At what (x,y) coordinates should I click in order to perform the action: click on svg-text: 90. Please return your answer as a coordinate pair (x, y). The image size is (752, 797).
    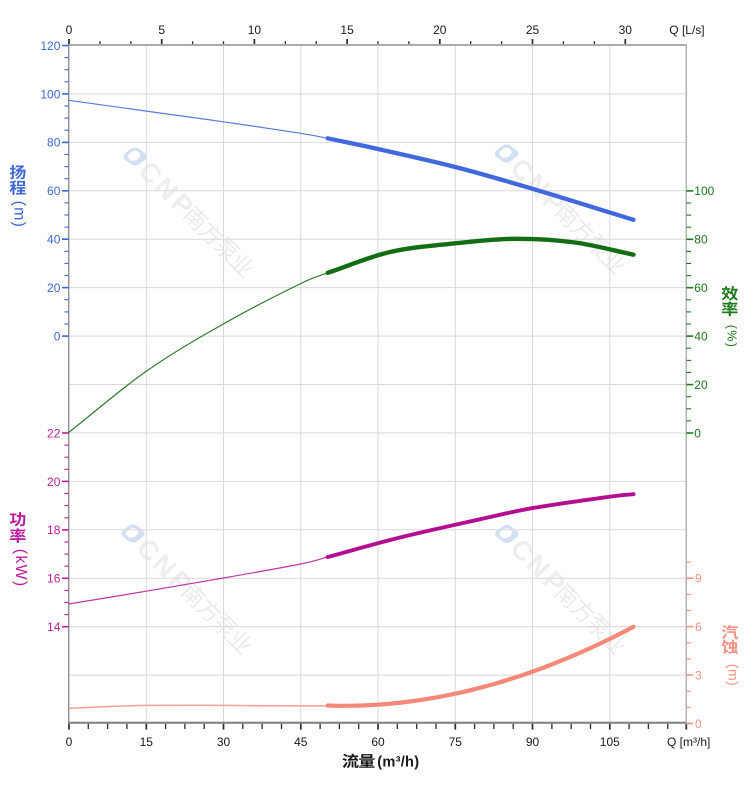
    Looking at the image, I should click on (533, 742).